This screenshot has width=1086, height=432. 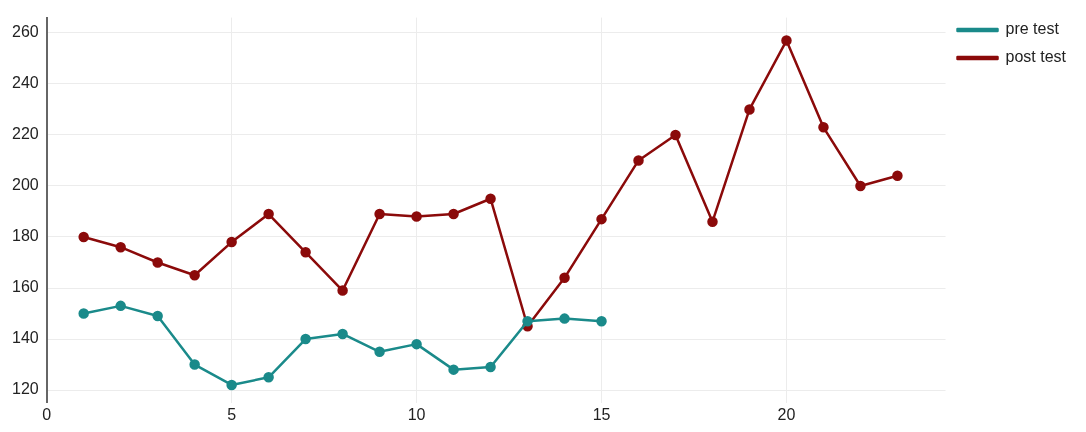 I want to click on x-tick-label: 5, so click(x=232, y=414).